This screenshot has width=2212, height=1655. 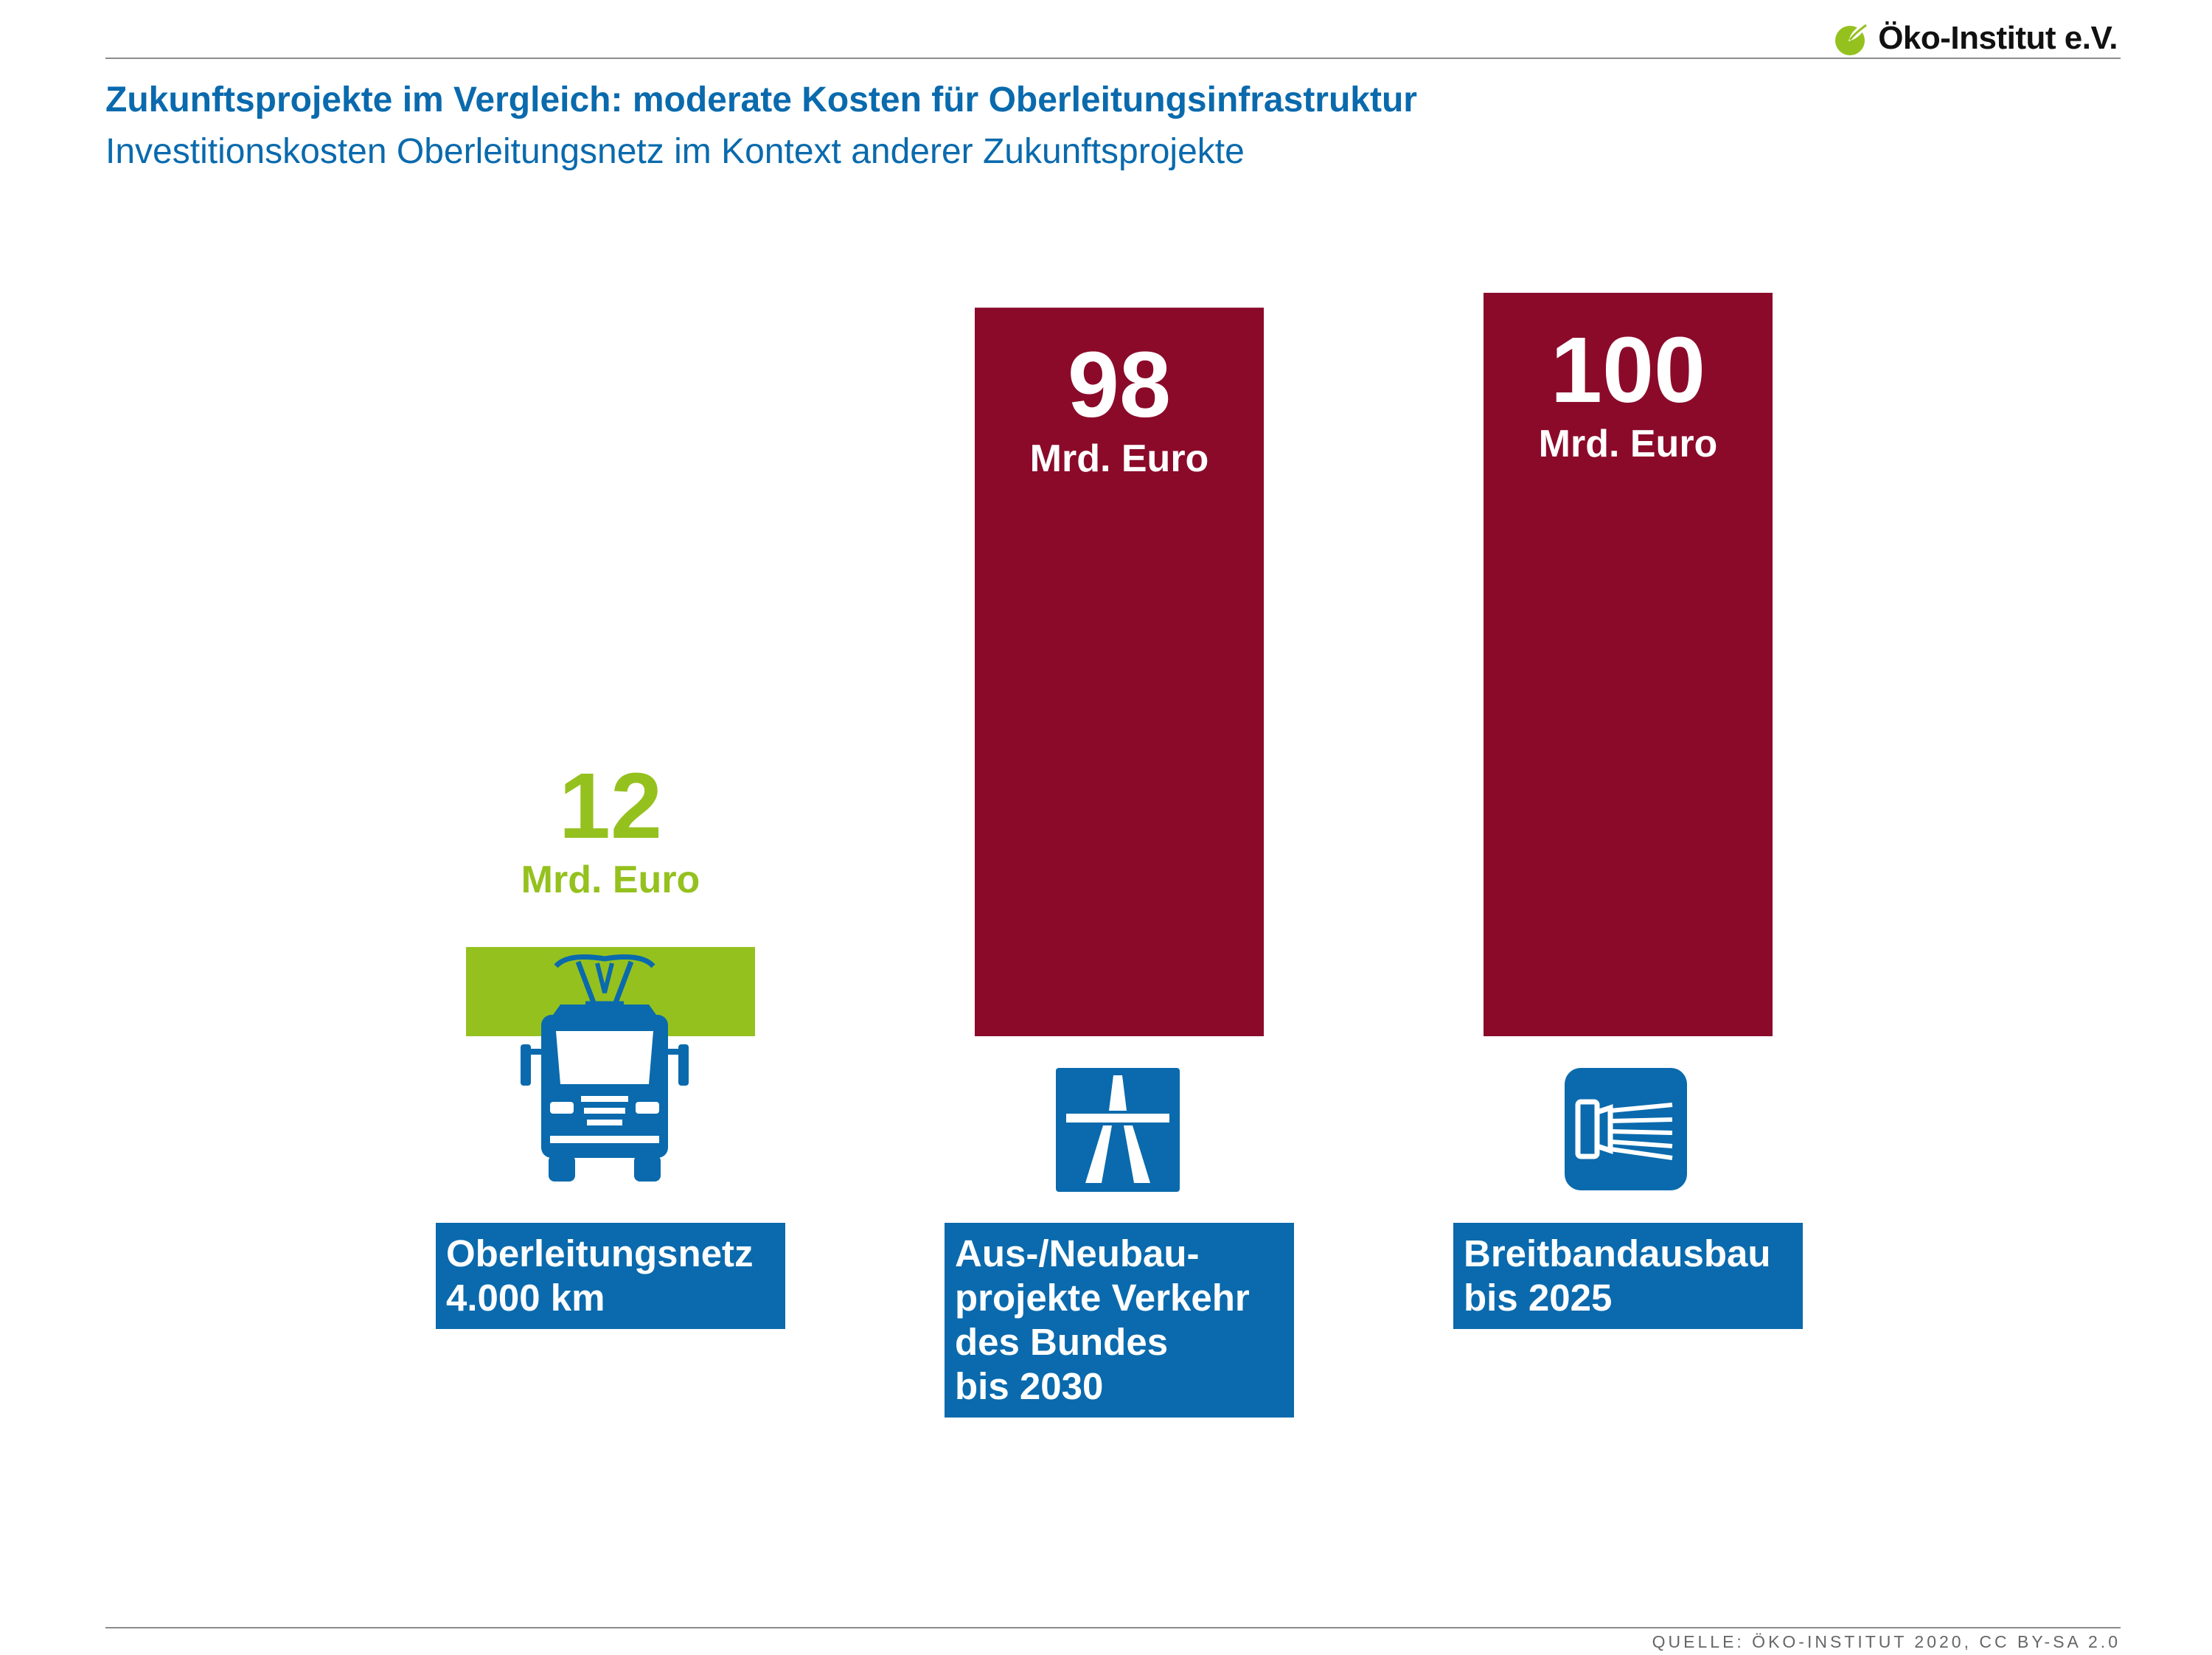 I want to click on category-label-broadband: Breitbandausbau bis 2025, so click(x=1628, y=1276).